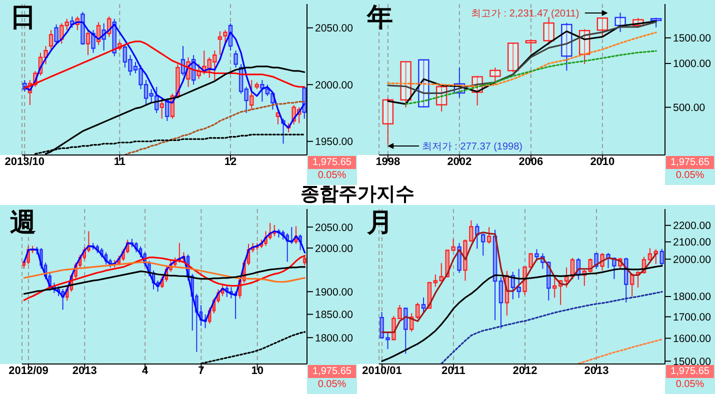  Describe the element at coordinates (472, 146) in the screenshot. I see `annotation: 최저가 : 277.37 (1998)` at that location.